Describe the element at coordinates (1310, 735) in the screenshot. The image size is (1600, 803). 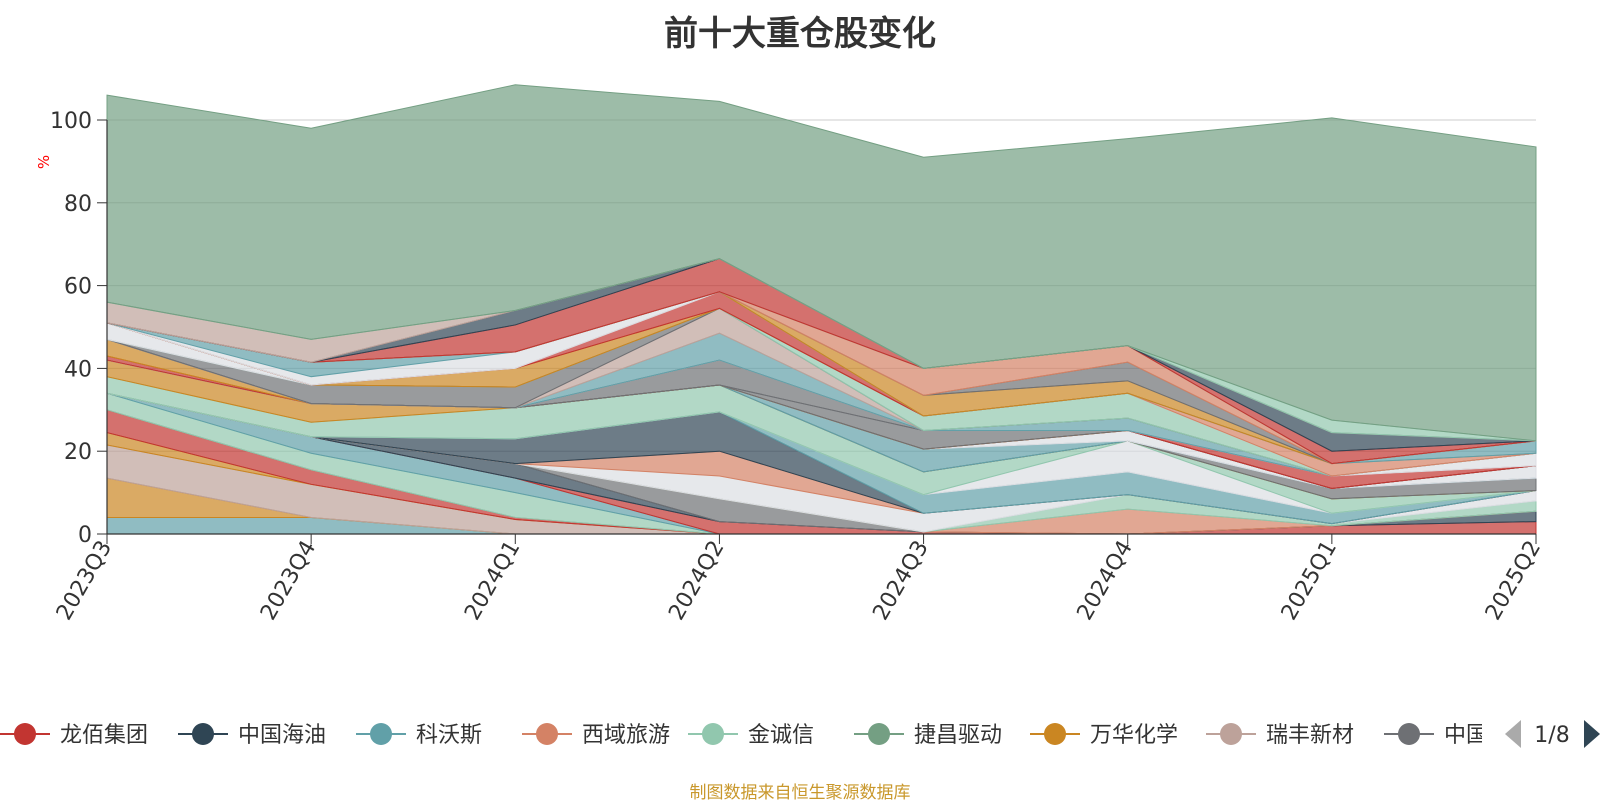
I see `legend-label: 瑞丰新材` at that location.